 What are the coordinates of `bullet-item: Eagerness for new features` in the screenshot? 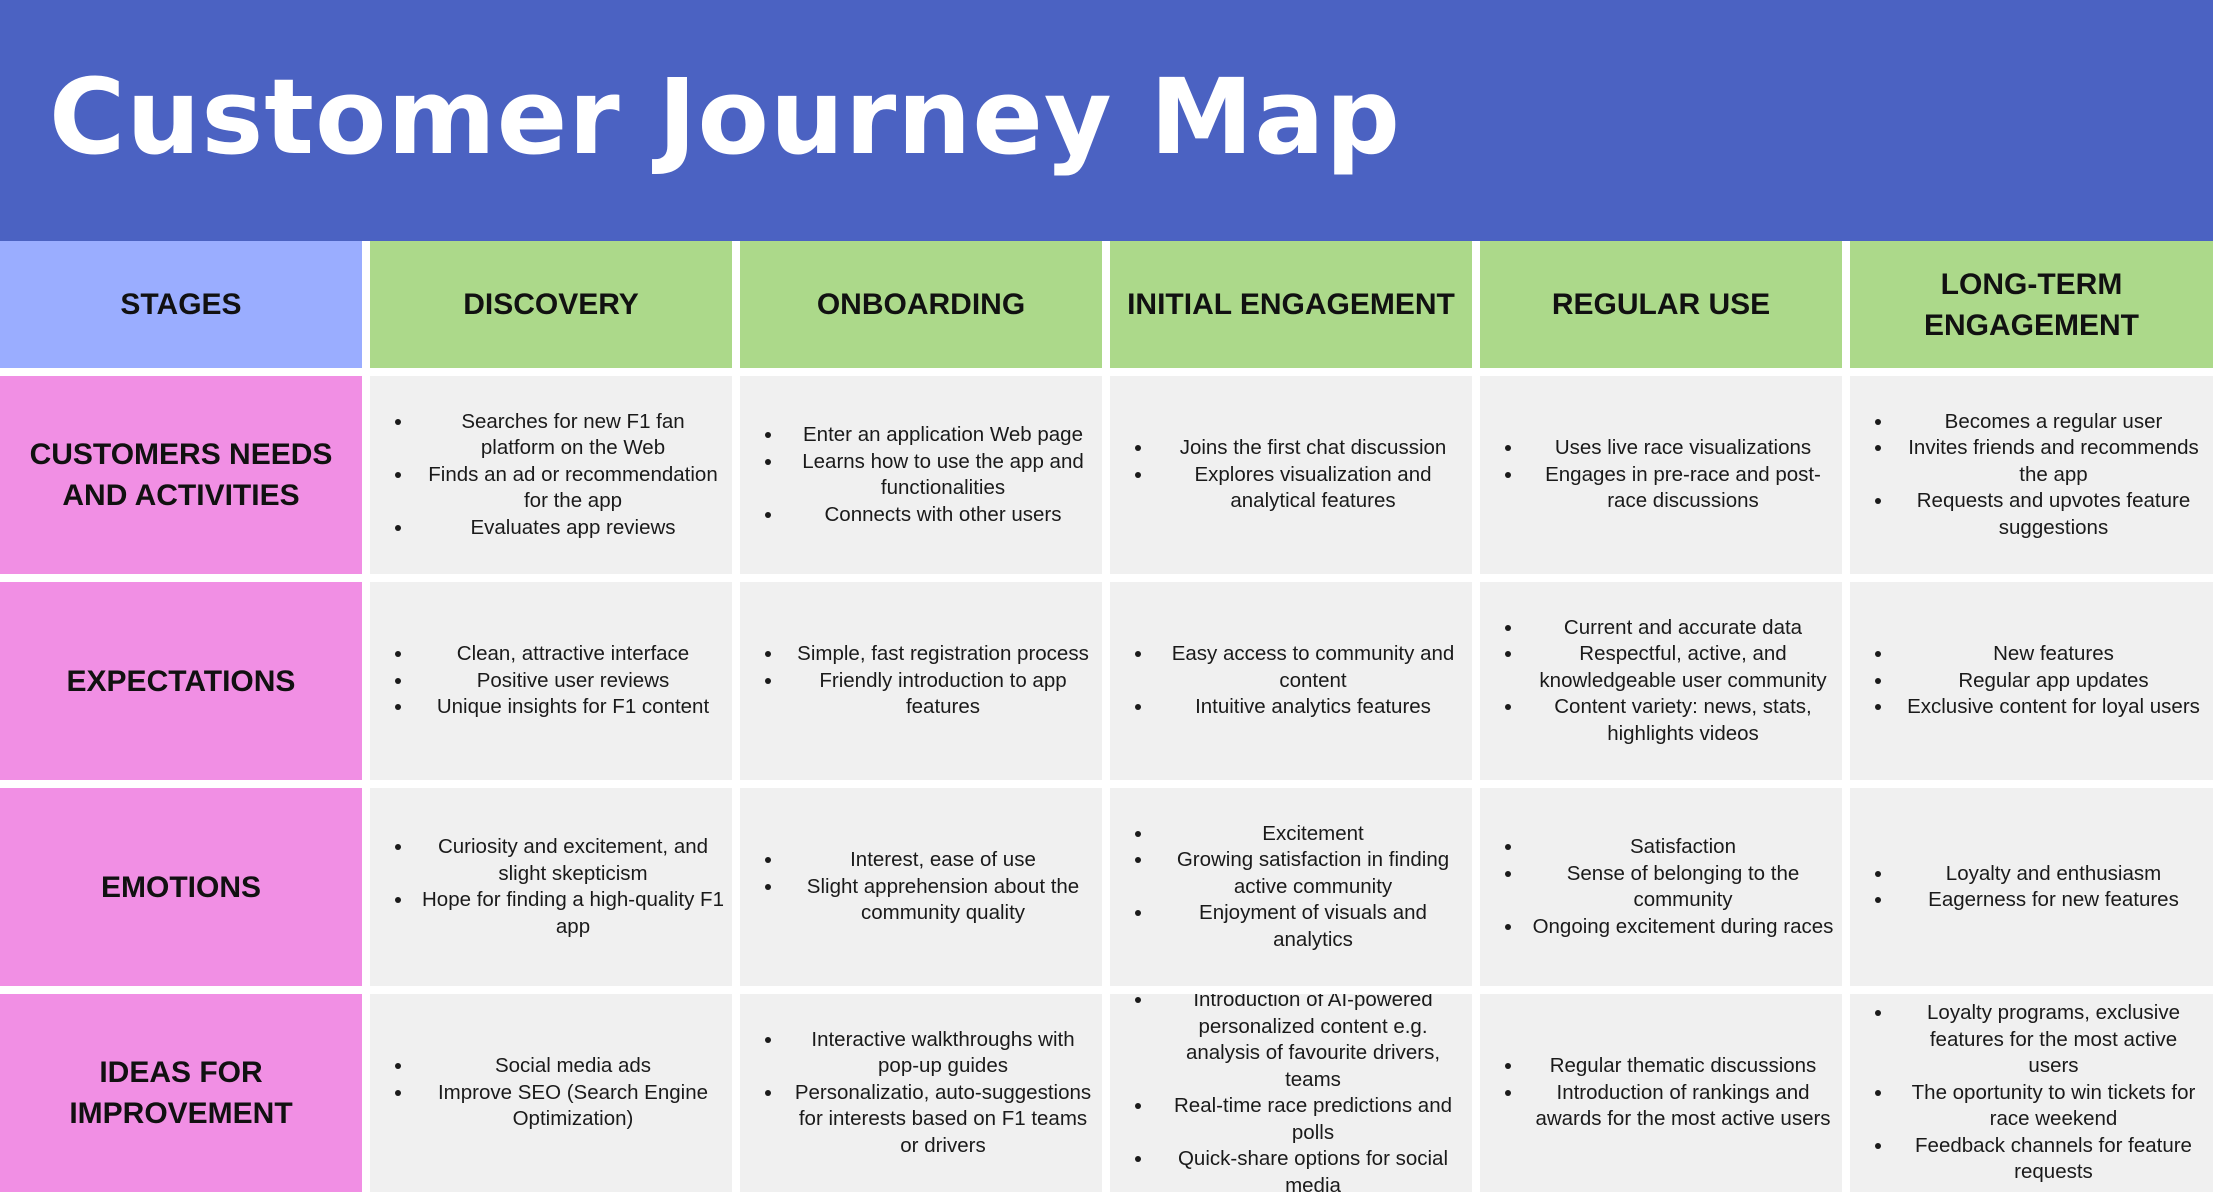 It's located at (2049, 900).